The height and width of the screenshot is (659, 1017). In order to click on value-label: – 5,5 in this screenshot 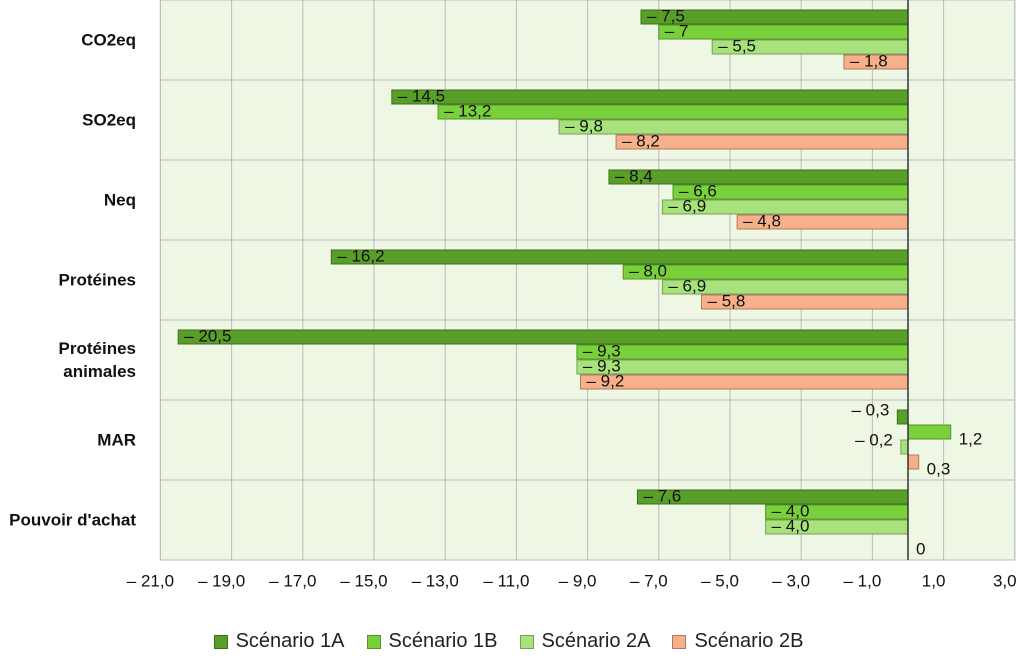, I will do `click(737, 45)`.